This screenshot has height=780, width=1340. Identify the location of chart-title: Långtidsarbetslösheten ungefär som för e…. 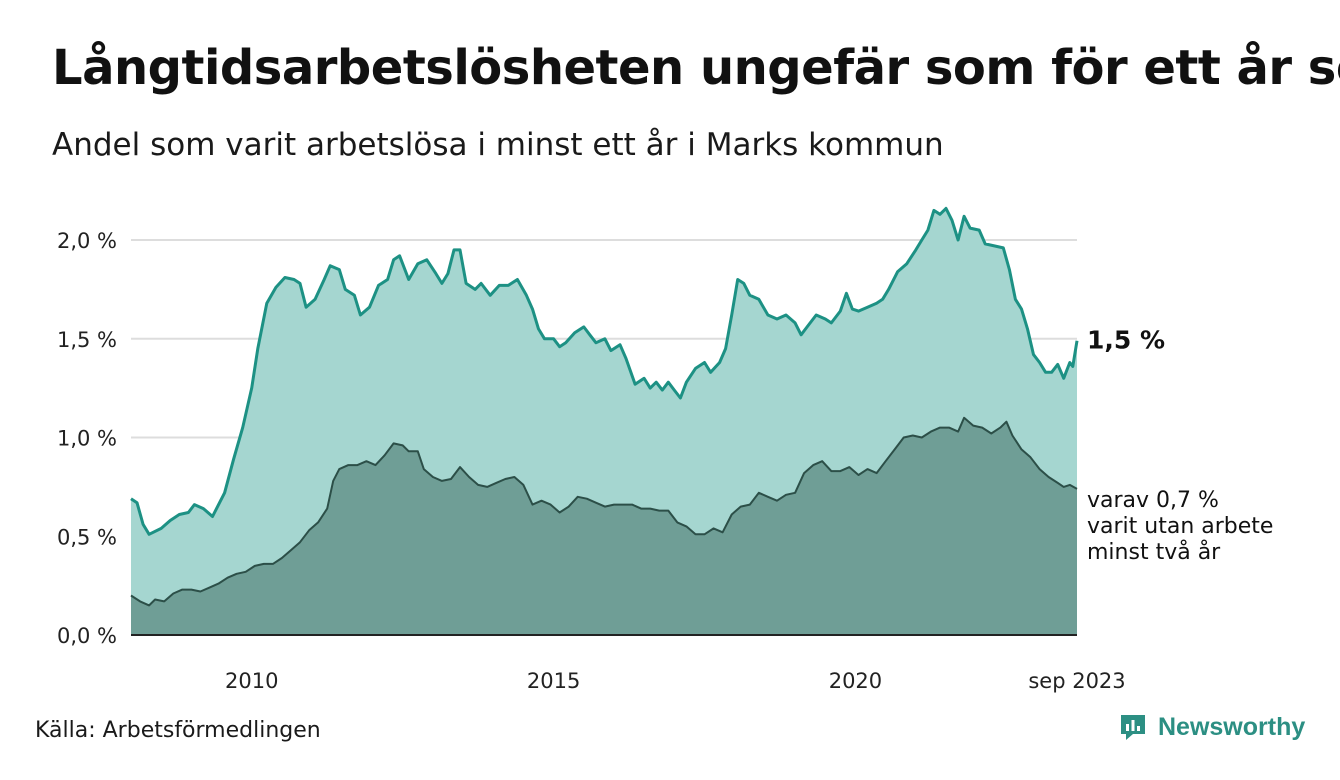
(696, 68).